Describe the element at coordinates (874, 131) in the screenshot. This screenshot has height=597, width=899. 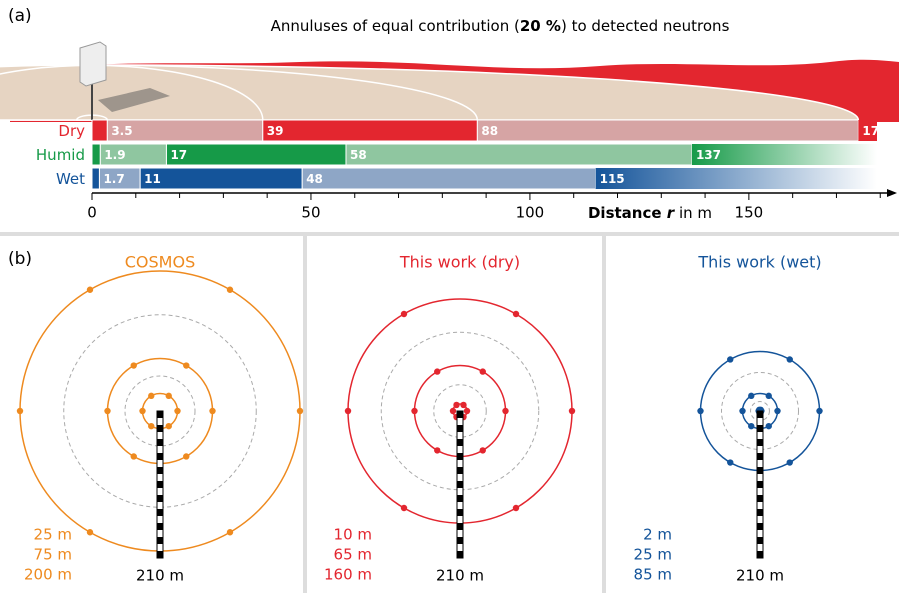
I see `value-label: 175` at that location.